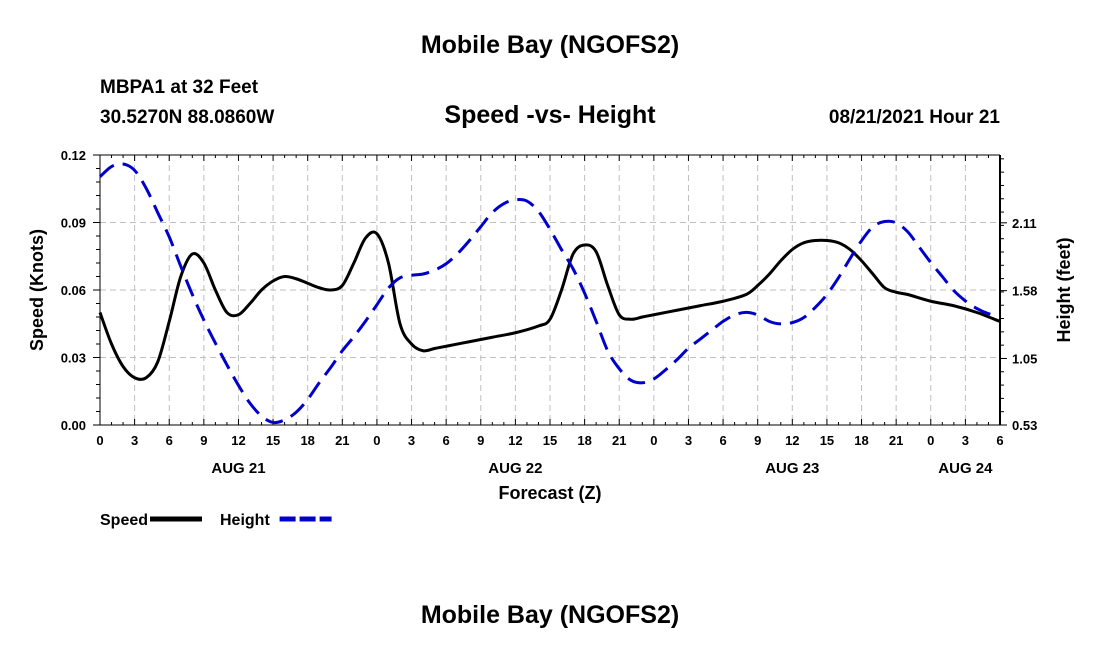 The width and height of the screenshot is (1100, 650). I want to click on y-right-tick-label: 1.05, so click(1024, 358).